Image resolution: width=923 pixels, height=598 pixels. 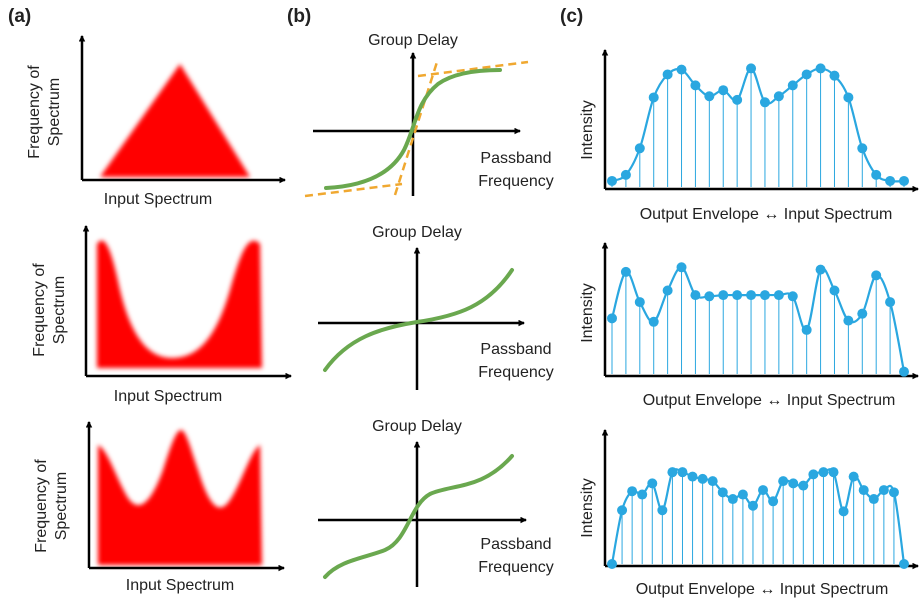 I want to click on panel-label-b: (b), so click(x=299, y=16).